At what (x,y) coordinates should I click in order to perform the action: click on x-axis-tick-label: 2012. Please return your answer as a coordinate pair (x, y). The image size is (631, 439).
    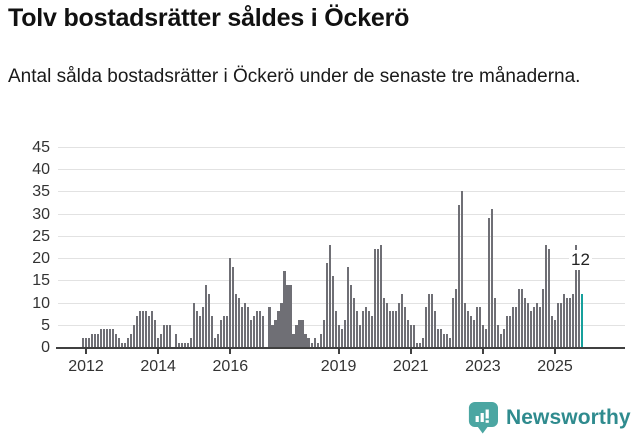
    Looking at the image, I should click on (86, 366).